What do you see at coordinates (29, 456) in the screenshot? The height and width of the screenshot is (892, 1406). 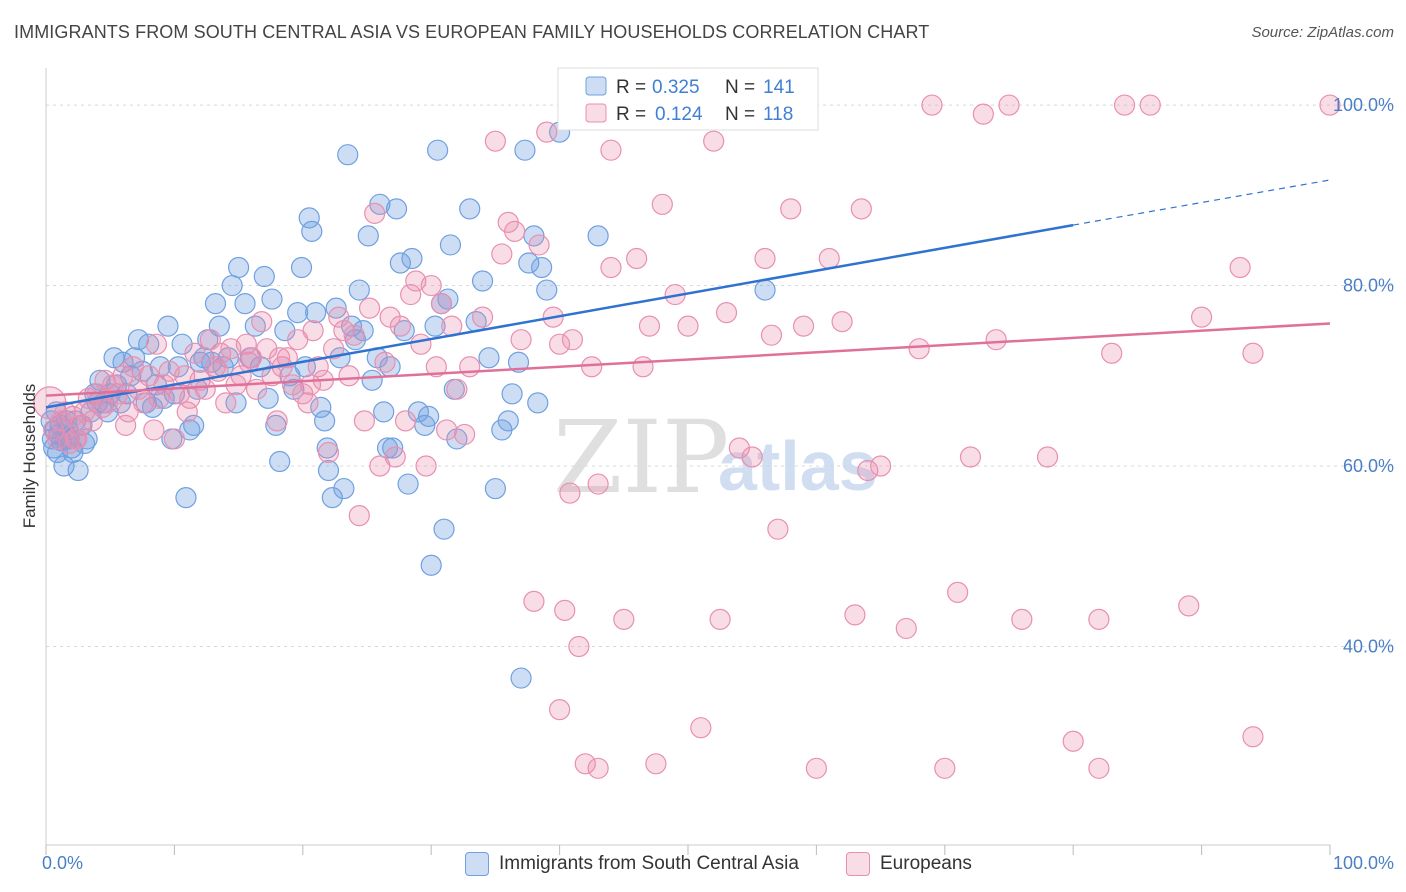 I see `y-axis-label: Family Households` at bounding box center [29, 456].